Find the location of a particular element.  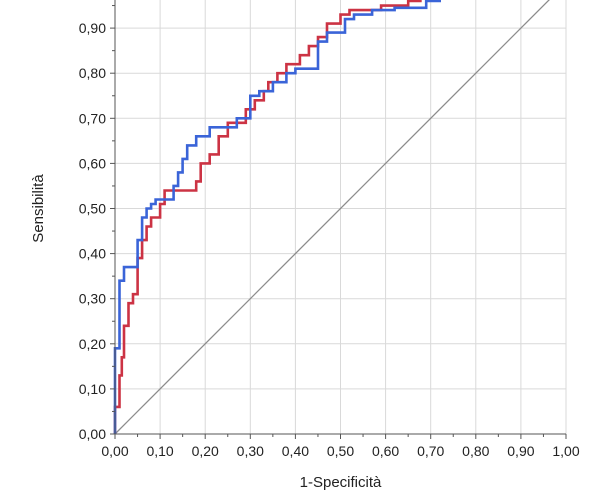

x-tick-label: 0,90 is located at coordinates (520, 451).